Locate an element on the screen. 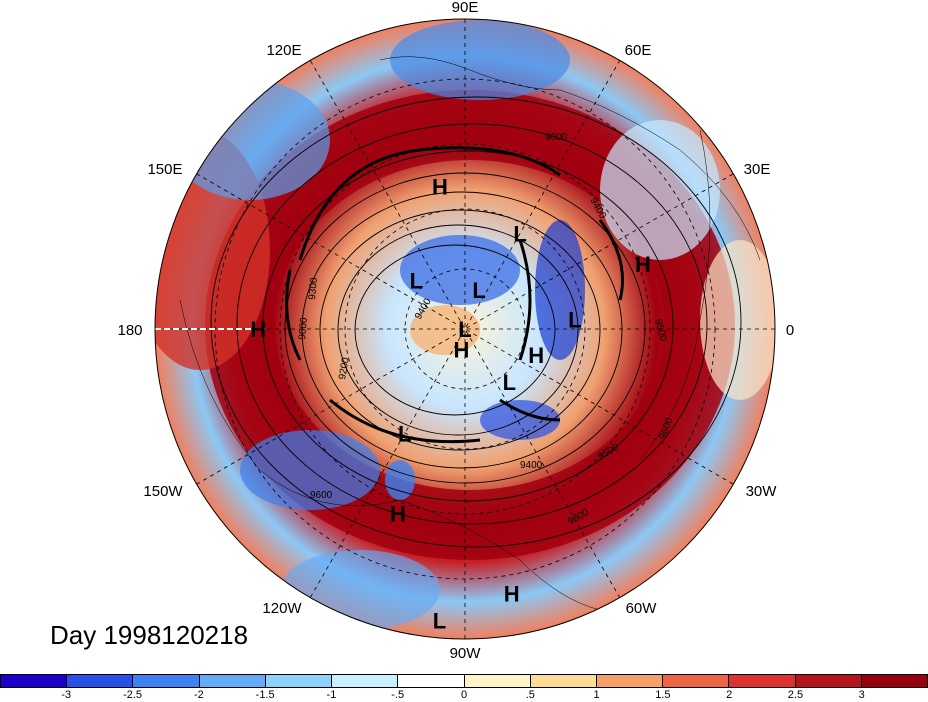 The width and height of the screenshot is (928, 702). colorbar-tick-label: 3 is located at coordinates (861, 695).